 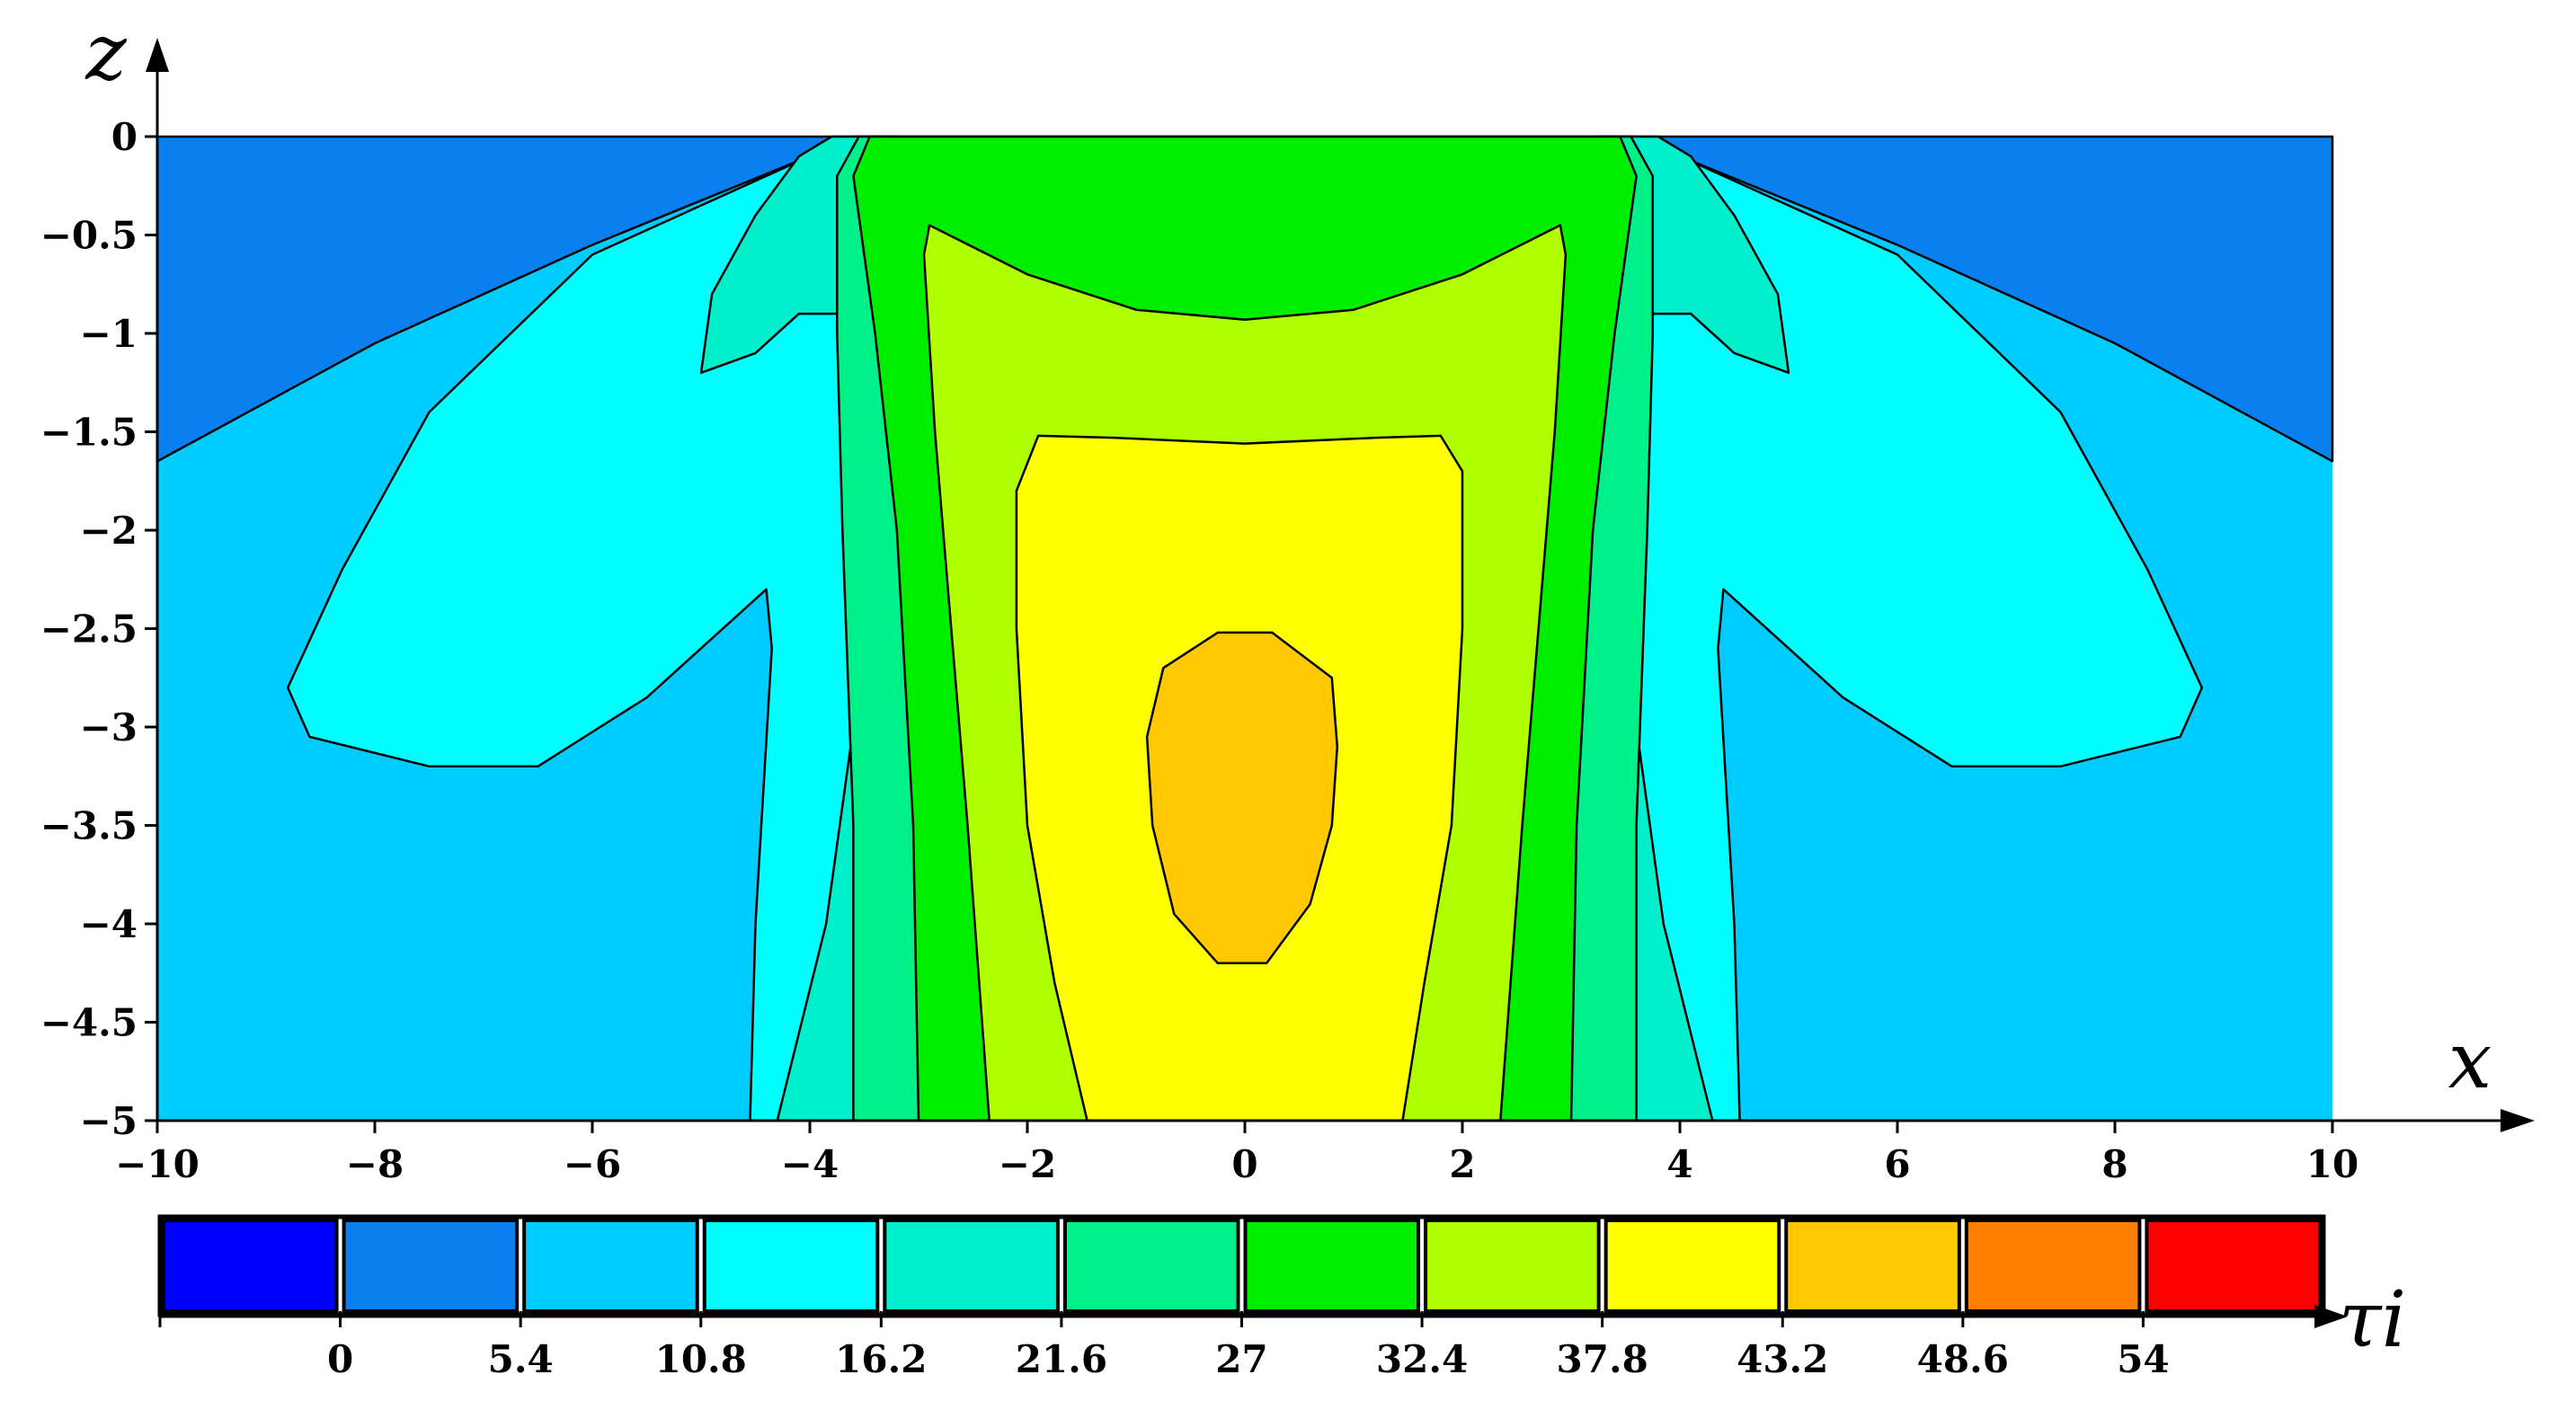 What do you see at coordinates (881, 1359) in the screenshot?
I see `colorbar-tick-label: 16.2` at bounding box center [881, 1359].